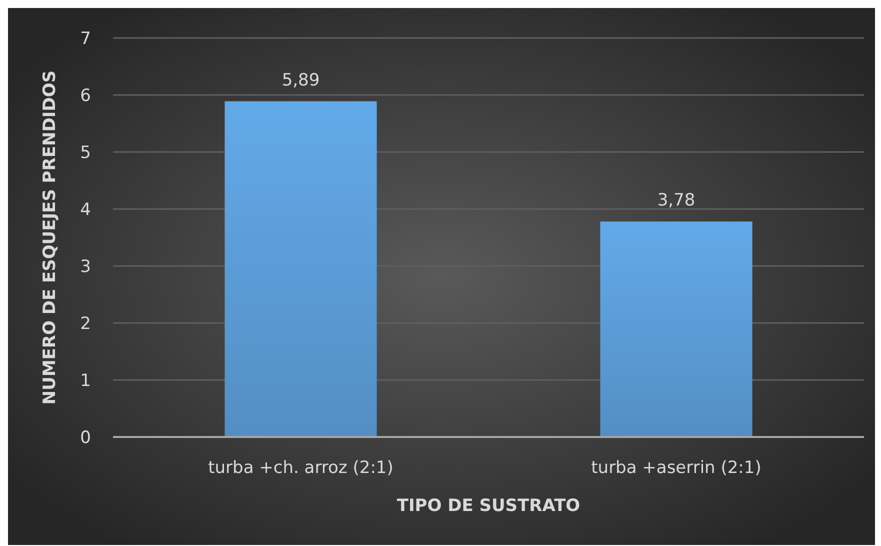 Image resolution: width=881 pixels, height=546 pixels. What do you see at coordinates (85, 380) in the screenshot?
I see `y-tick-label: 1` at bounding box center [85, 380].